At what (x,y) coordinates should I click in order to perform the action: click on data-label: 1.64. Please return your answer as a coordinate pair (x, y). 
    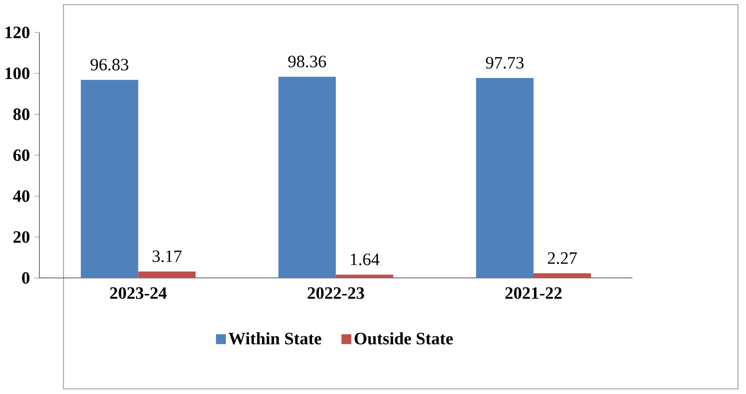
    Looking at the image, I should click on (365, 260).